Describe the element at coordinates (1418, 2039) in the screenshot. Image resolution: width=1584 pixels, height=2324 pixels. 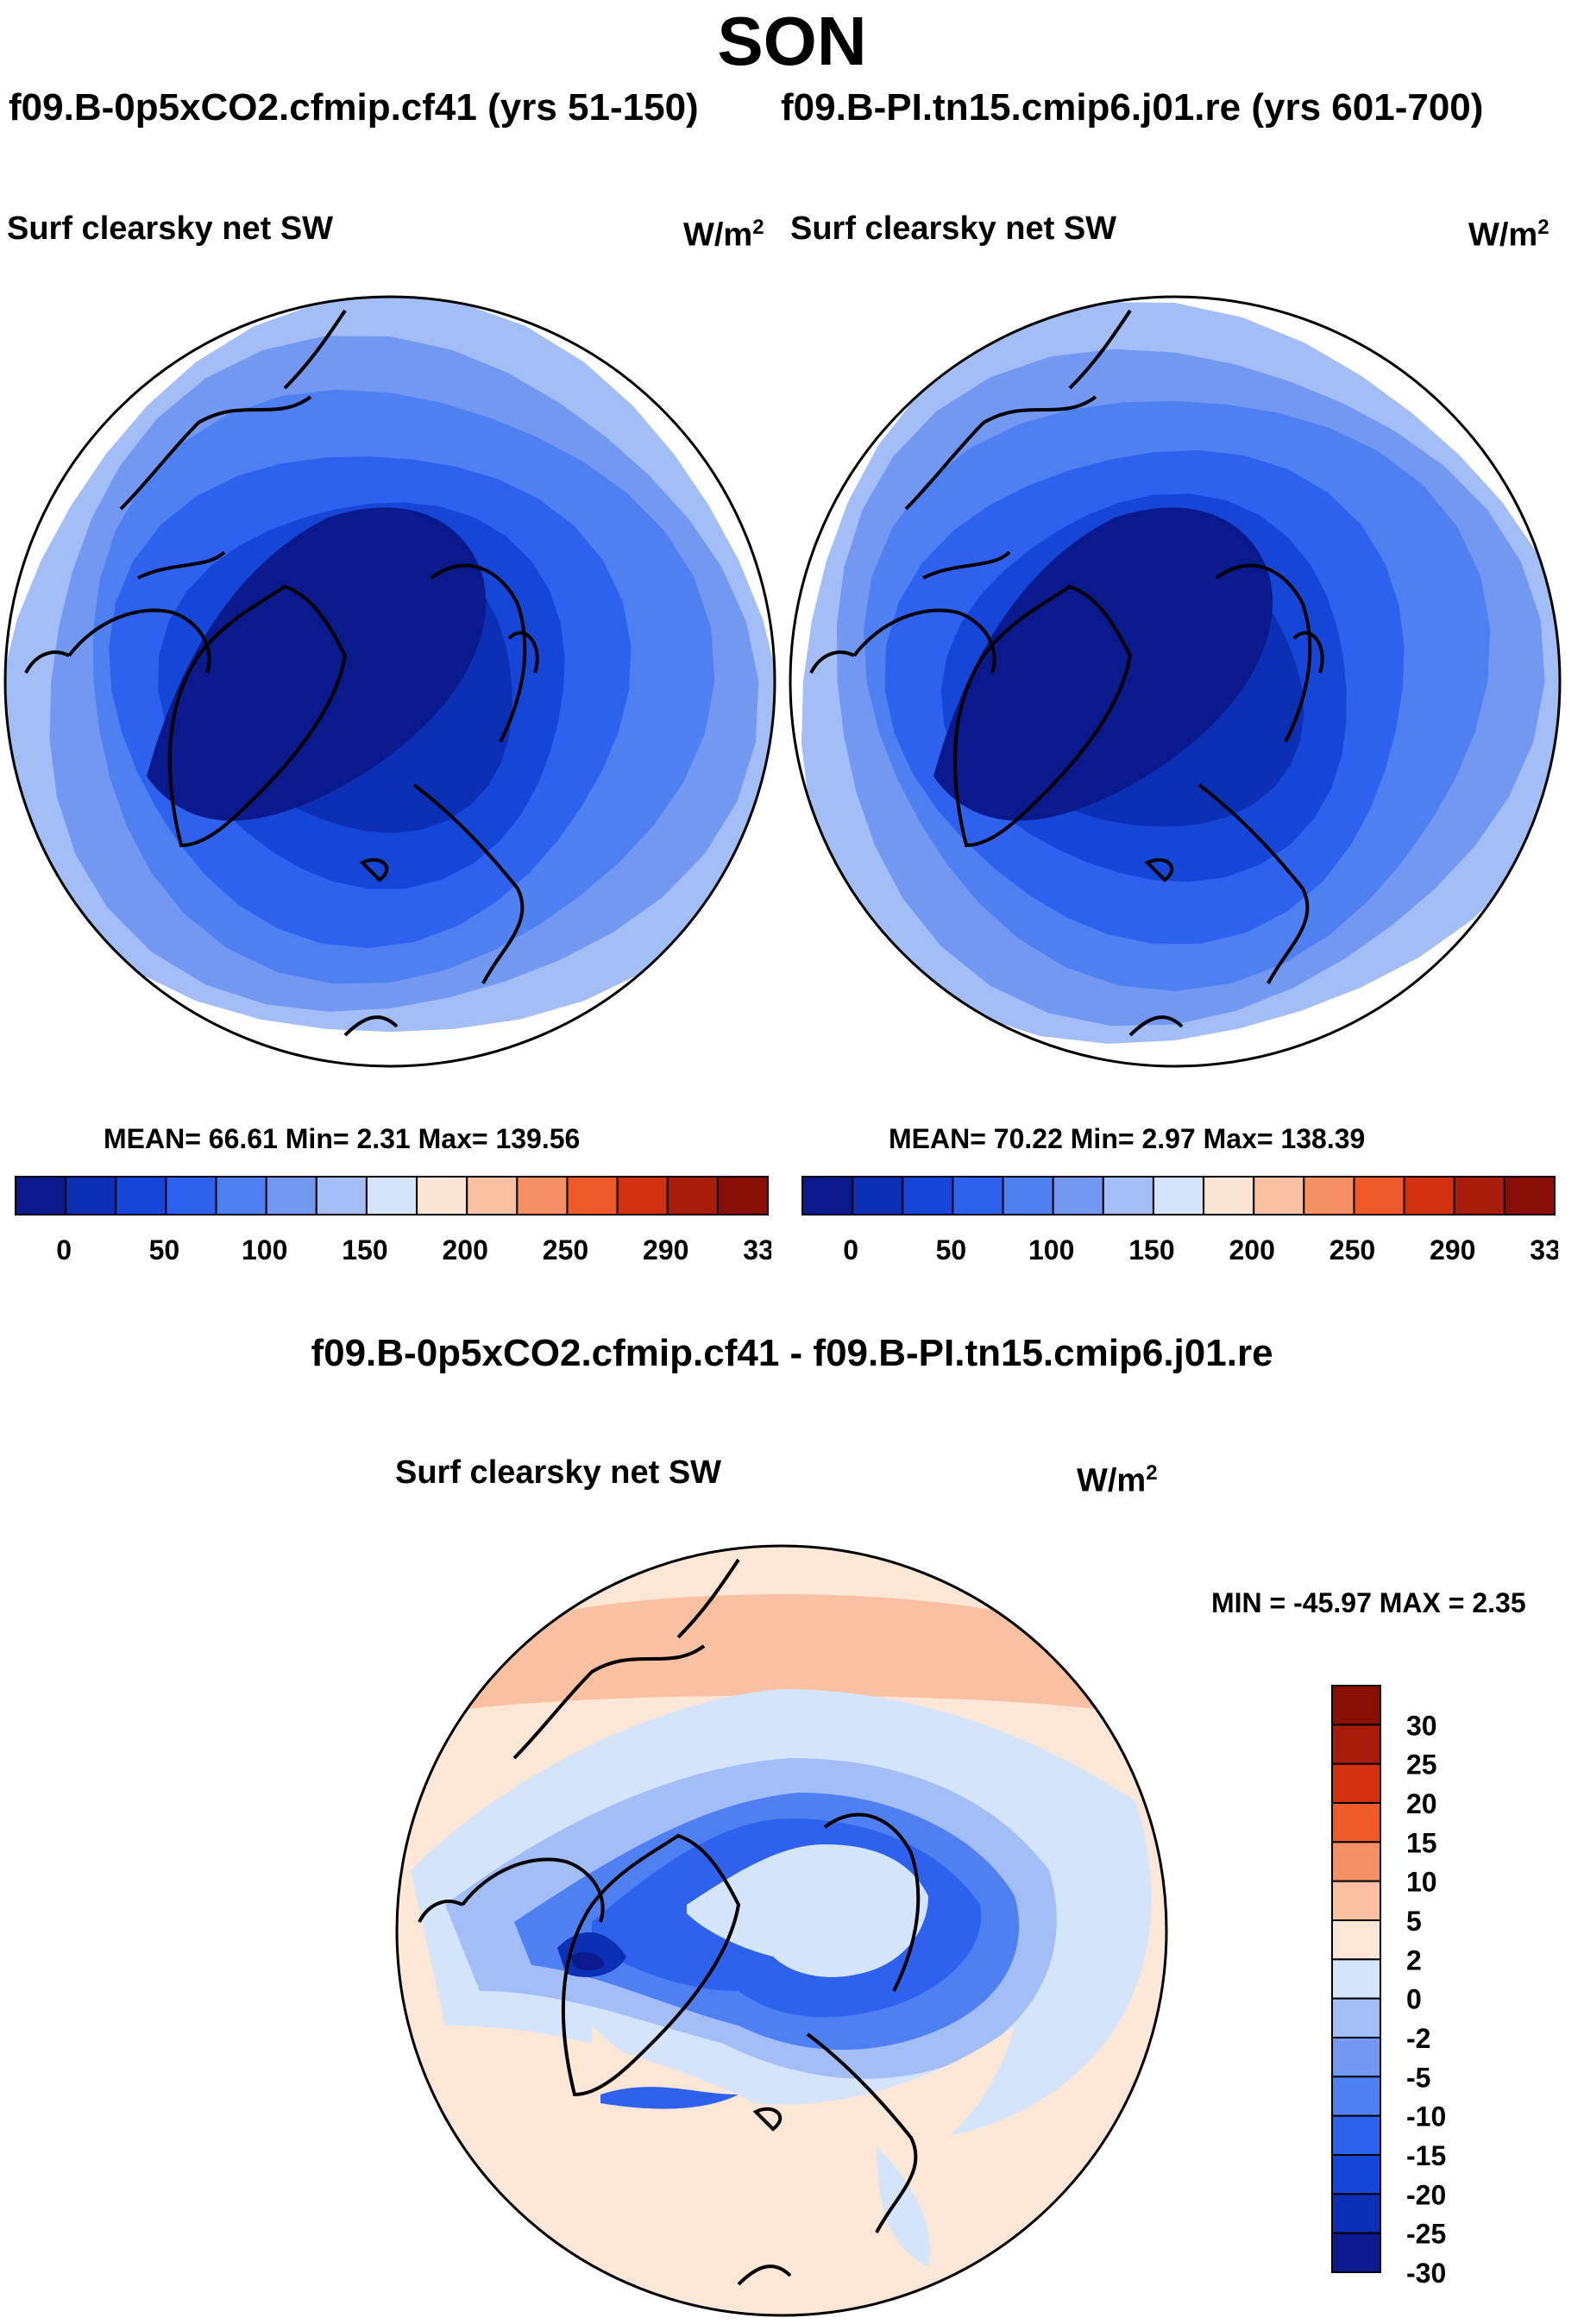
I see `colorbar-tick-label: -2` at that location.